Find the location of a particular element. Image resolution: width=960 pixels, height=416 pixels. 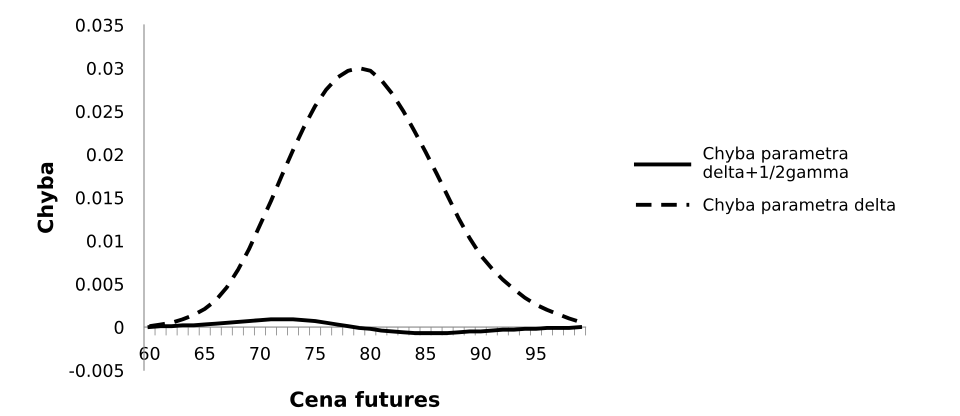

y-tick-label: 0.005 is located at coordinates (100, 284).